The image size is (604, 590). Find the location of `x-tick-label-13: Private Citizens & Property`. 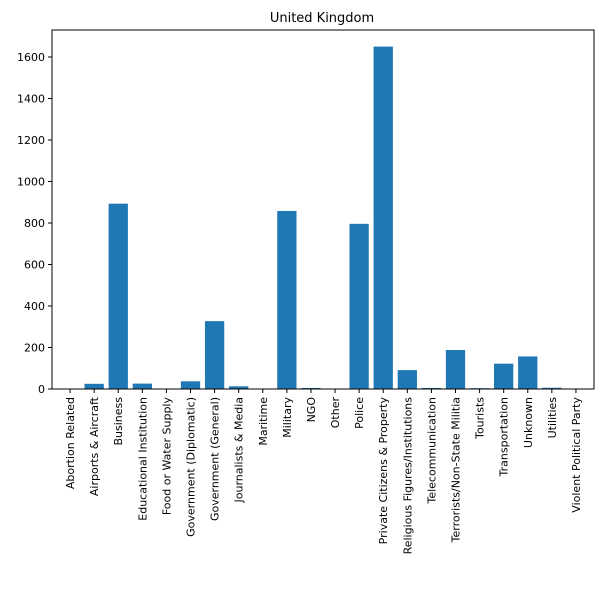

x-tick-label-13: Private Citizens & Property is located at coordinates (383, 471).